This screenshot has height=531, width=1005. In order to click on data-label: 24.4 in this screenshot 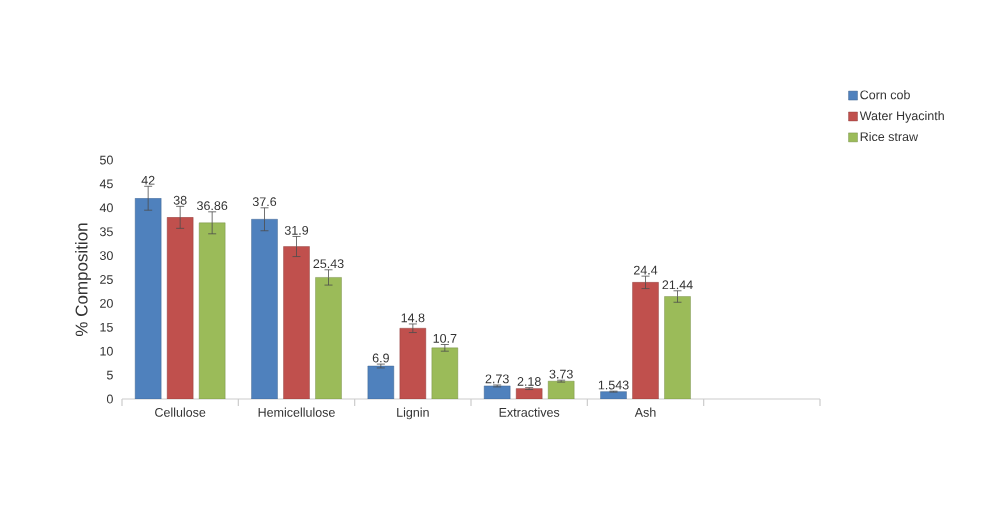, I will do `click(645, 270)`.